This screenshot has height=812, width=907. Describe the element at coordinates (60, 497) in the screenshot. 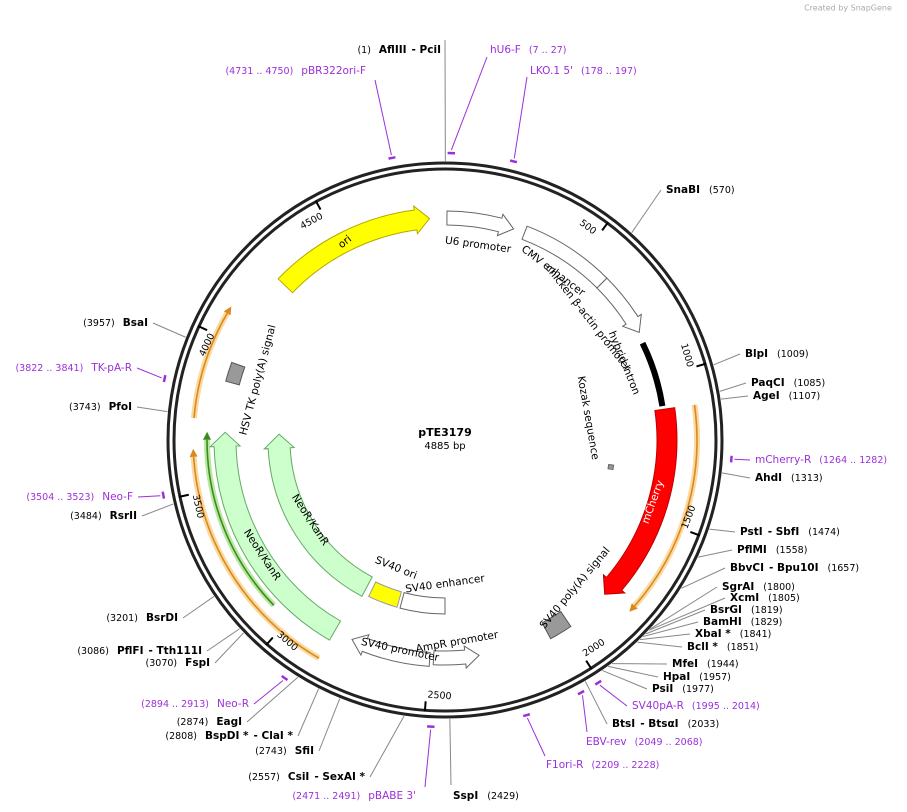

I see `name-label: (3504 .. 3523)` at that location.